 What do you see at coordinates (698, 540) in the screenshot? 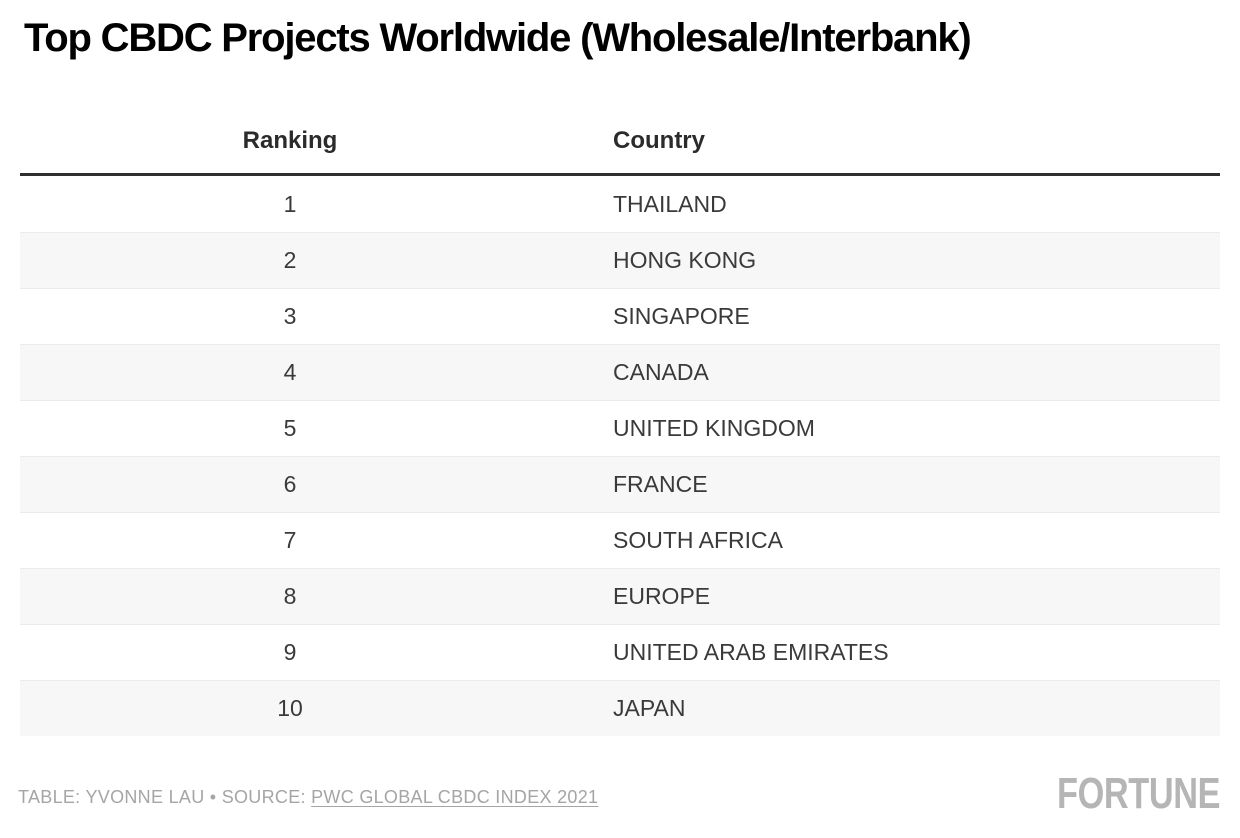
I see `cell-country: SOUTH AFRICA` at bounding box center [698, 540].